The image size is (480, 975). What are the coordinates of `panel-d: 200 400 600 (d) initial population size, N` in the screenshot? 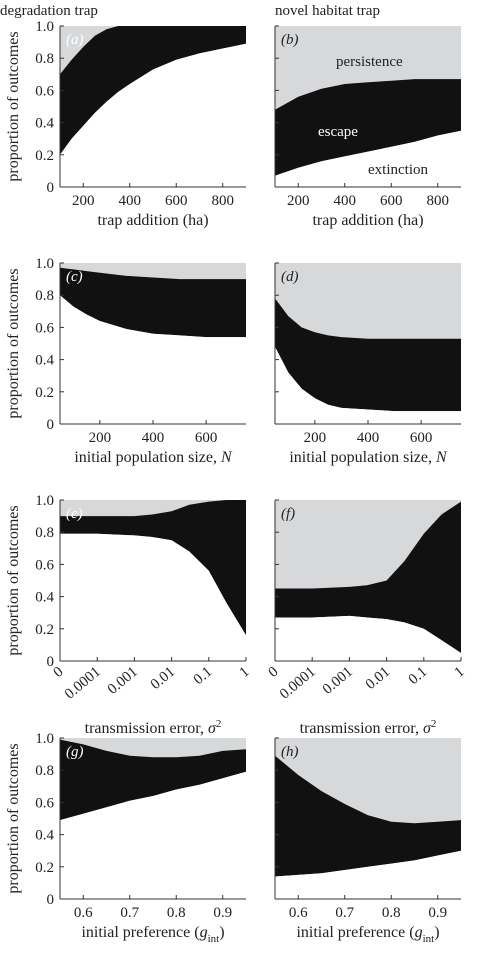 It's located at (367, 364).